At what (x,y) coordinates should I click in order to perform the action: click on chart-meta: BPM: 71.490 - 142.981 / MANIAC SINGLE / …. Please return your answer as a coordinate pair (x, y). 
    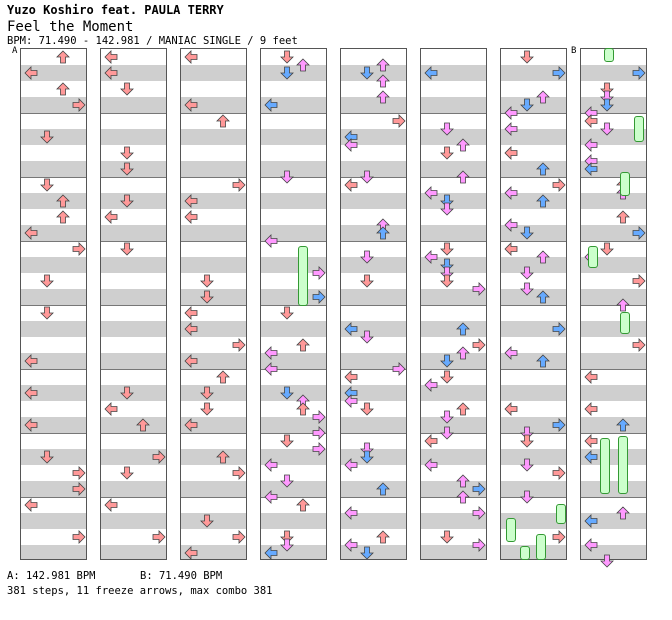
    Looking at the image, I should click on (152, 41).